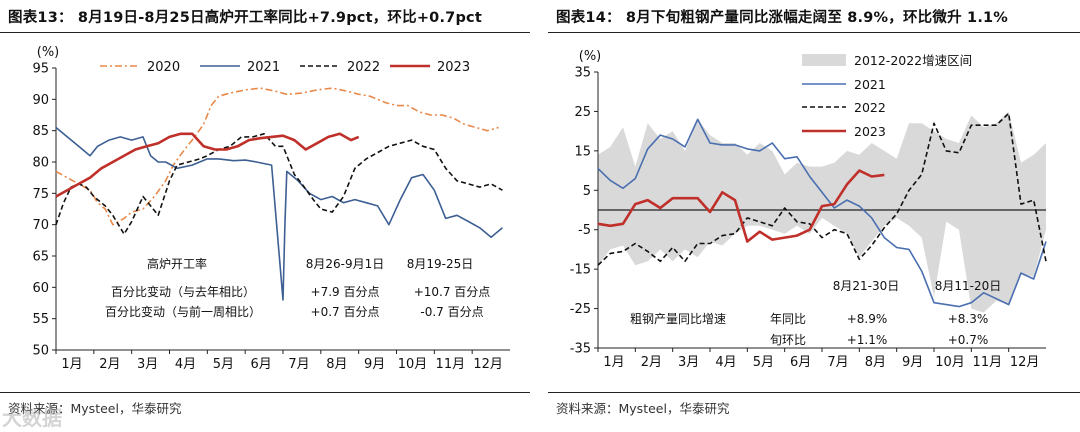 Image resolution: width=1080 pixels, height=432 pixels. What do you see at coordinates (788, 319) in the screenshot?
I see `right-annot-row-sublabel: 年同比` at bounding box center [788, 319].